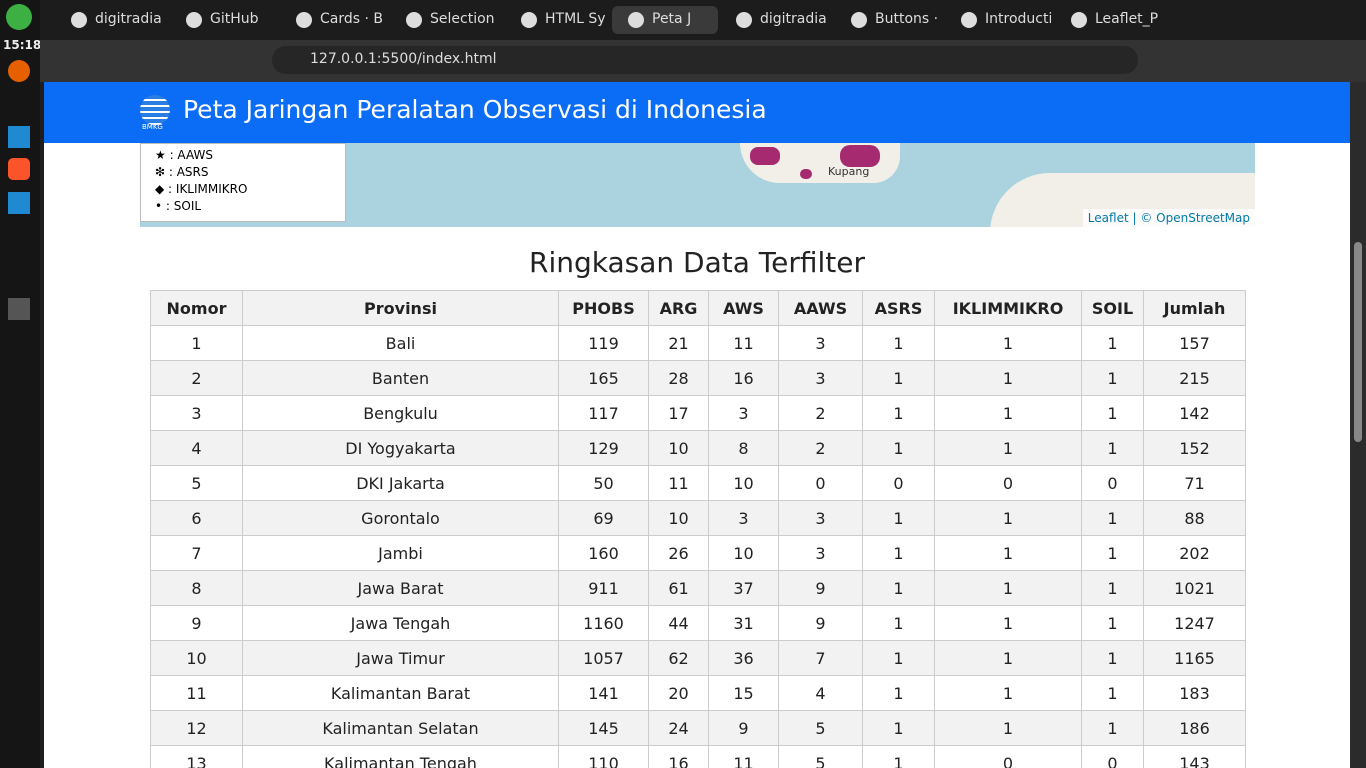 This screenshot has height=768, width=1366. I want to click on table-cell: 61, so click(678, 588).